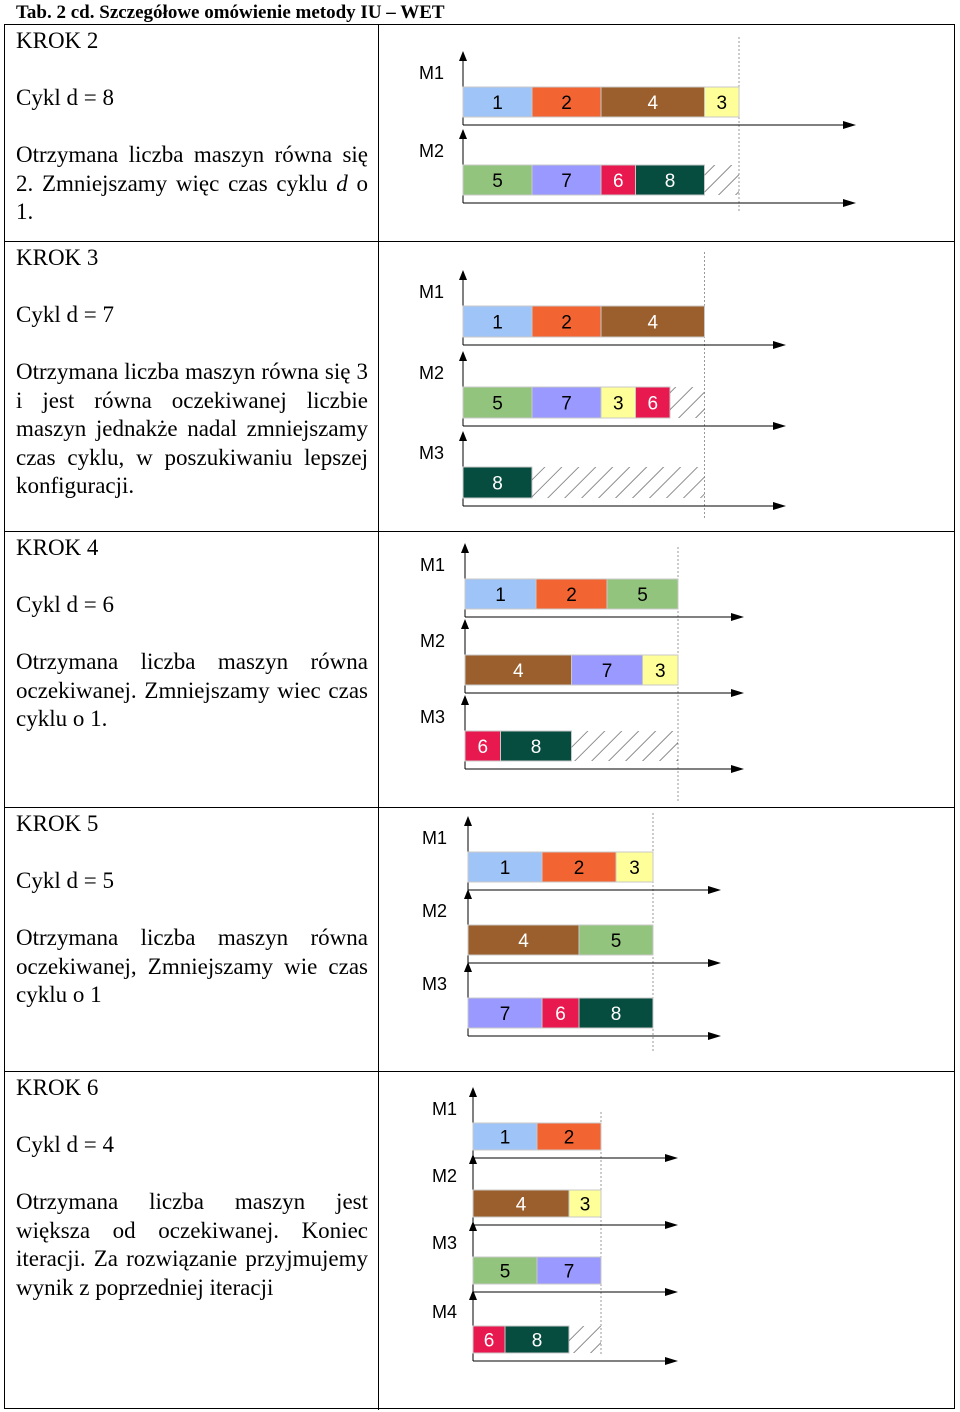 Image resolution: width=960 pixels, height=1412 pixels. I want to click on schedule-diagram: M1 1 2 4 3 M2 5 7 6 8, so click(637, 125).